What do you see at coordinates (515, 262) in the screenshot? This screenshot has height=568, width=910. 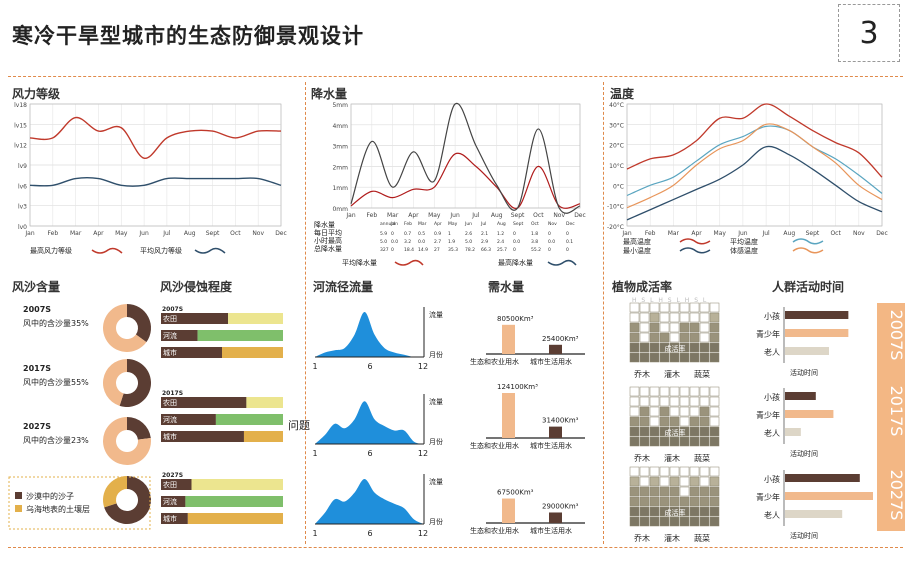 I see `rain-legend-label: 最高降水量` at bounding box center [515, 262].